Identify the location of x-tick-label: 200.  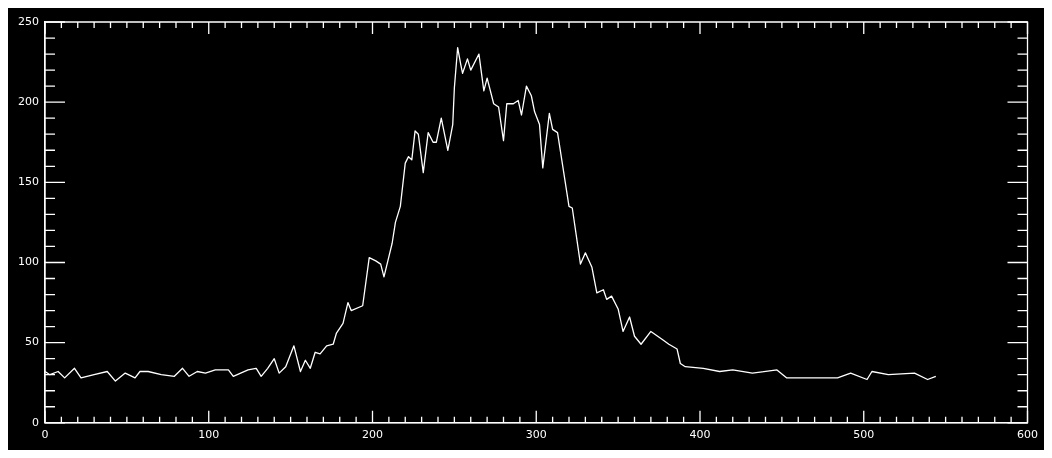
(372, 435).